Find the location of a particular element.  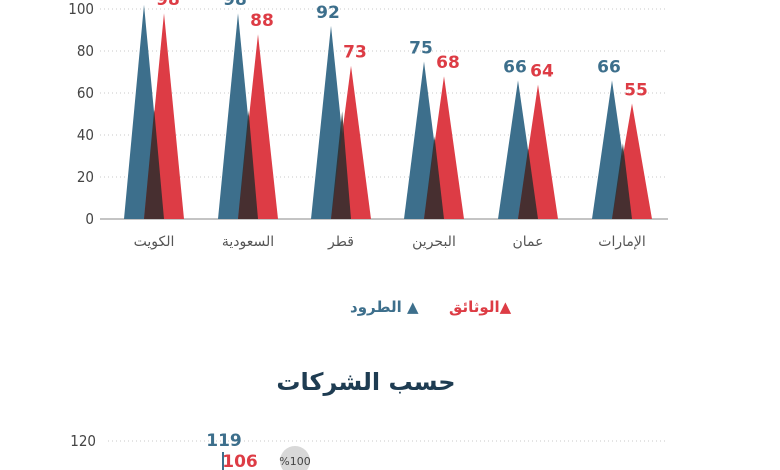

y-tick-label: 100 is located at coordinates (81, 9).